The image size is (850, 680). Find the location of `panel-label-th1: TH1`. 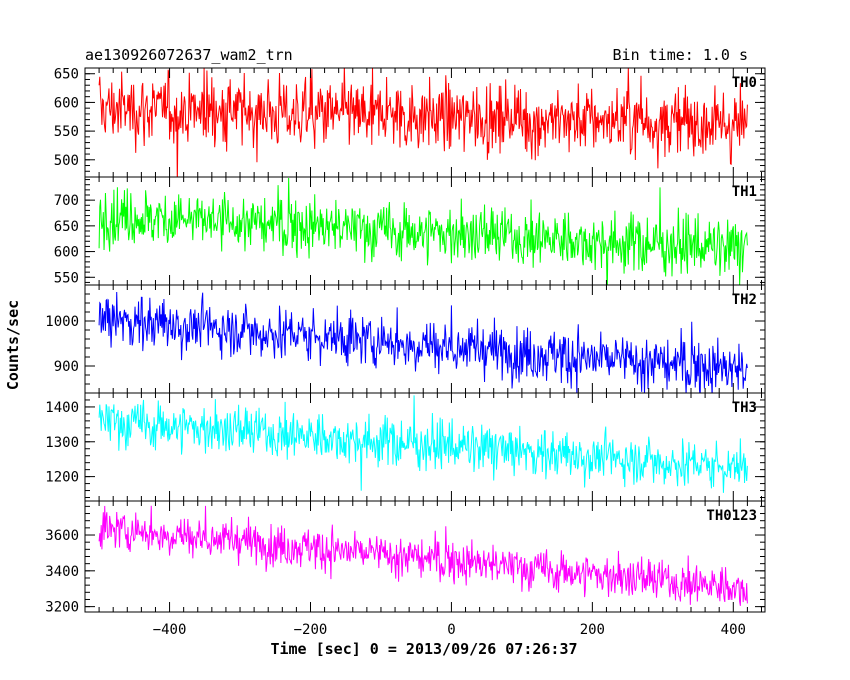

panel-label-th1: TH1 is located at coordinates (744, 192).